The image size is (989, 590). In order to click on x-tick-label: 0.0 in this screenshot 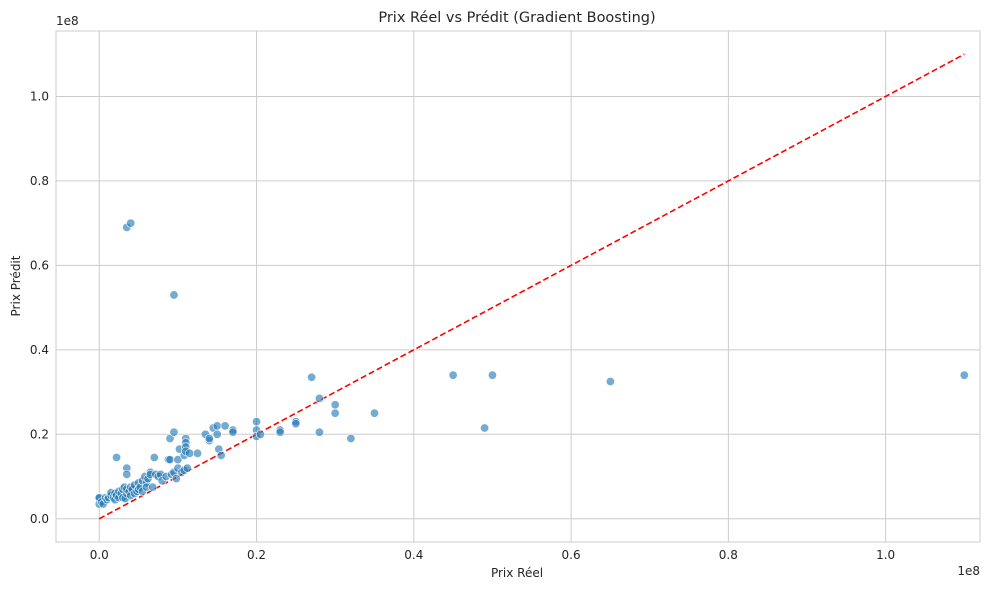, I will do `click(99, 555)`.